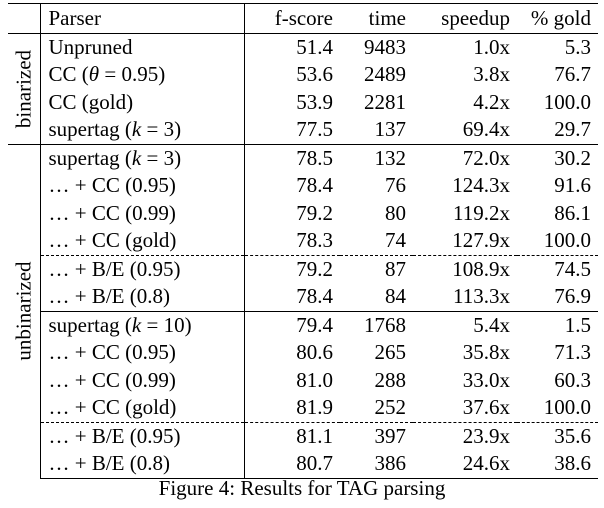 The image size is (604, 508). I want to click on fscore-cell: 81.0, so click(314, 379).